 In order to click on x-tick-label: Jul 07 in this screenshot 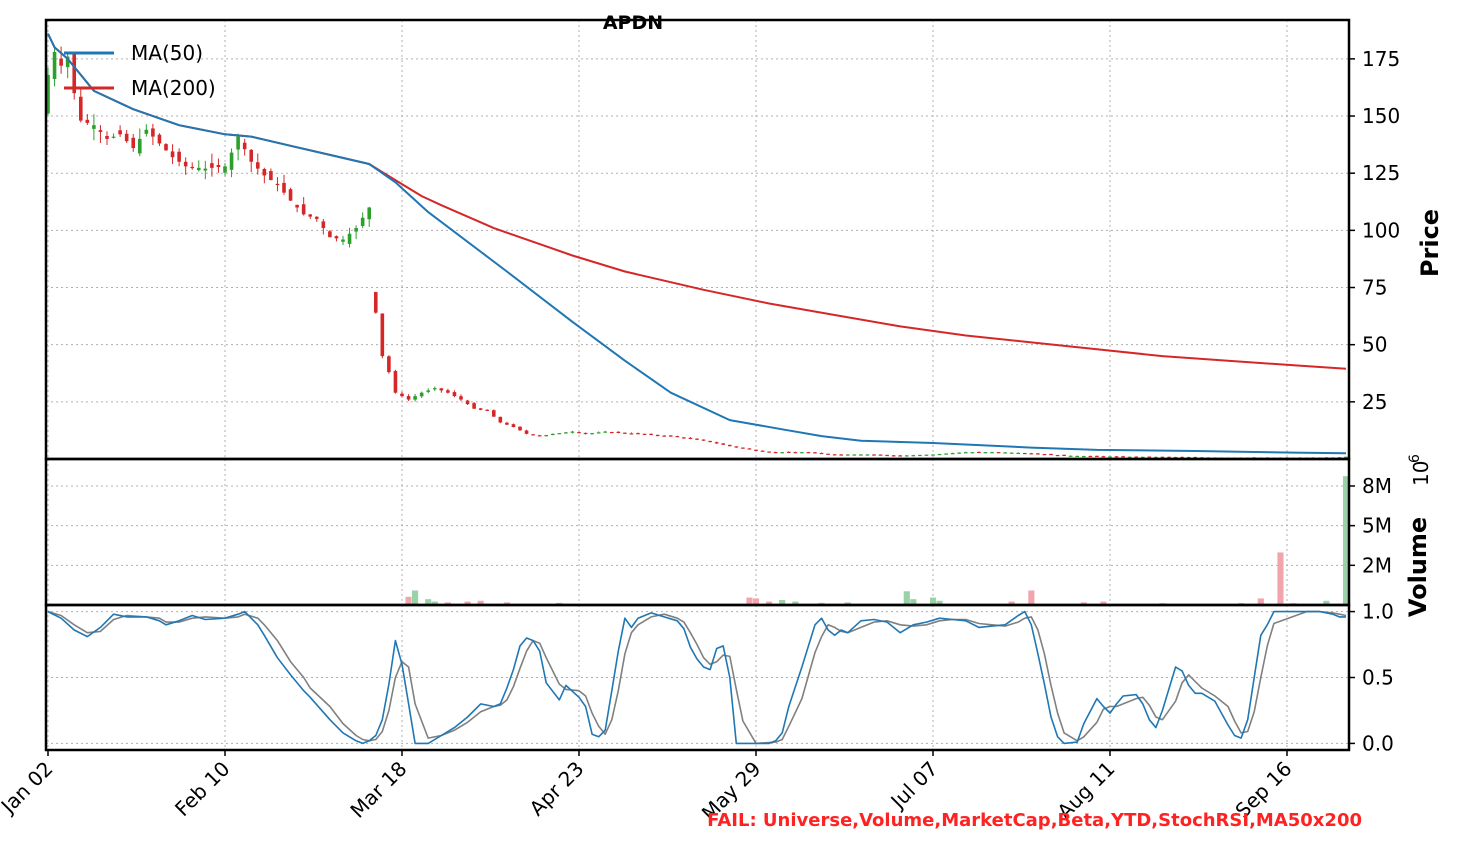, I will do `click(914, 786)`.